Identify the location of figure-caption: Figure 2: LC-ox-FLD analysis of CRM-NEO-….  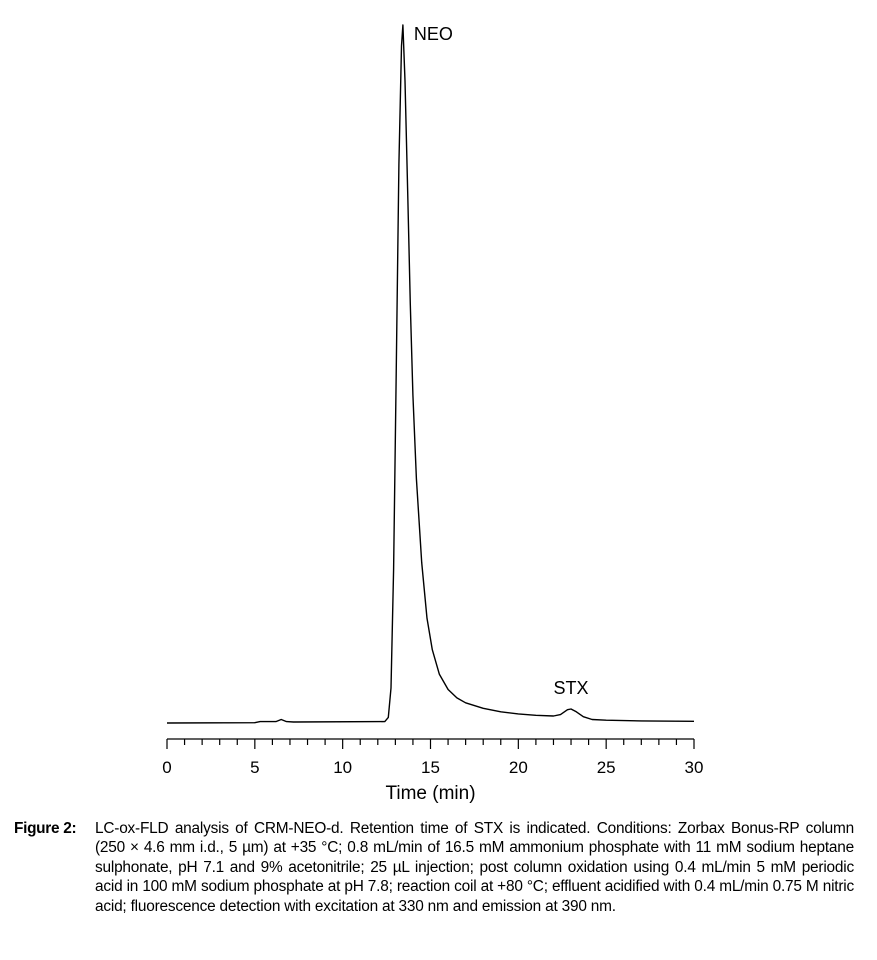
(434, 867).